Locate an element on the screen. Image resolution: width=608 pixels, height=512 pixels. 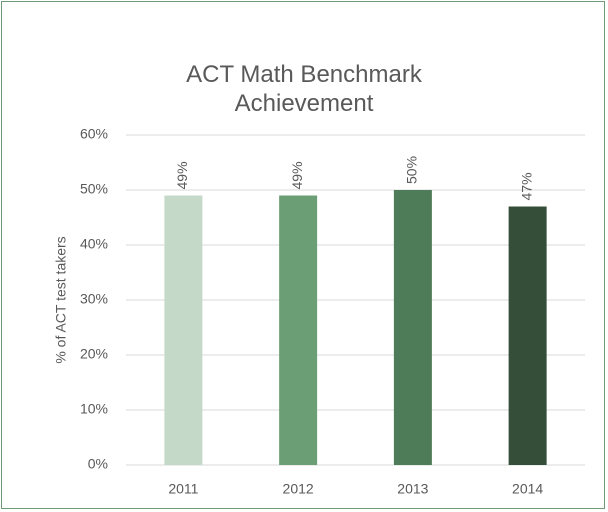
y-axis-label: % of ACT test takers is located at coordinates (61, 299).